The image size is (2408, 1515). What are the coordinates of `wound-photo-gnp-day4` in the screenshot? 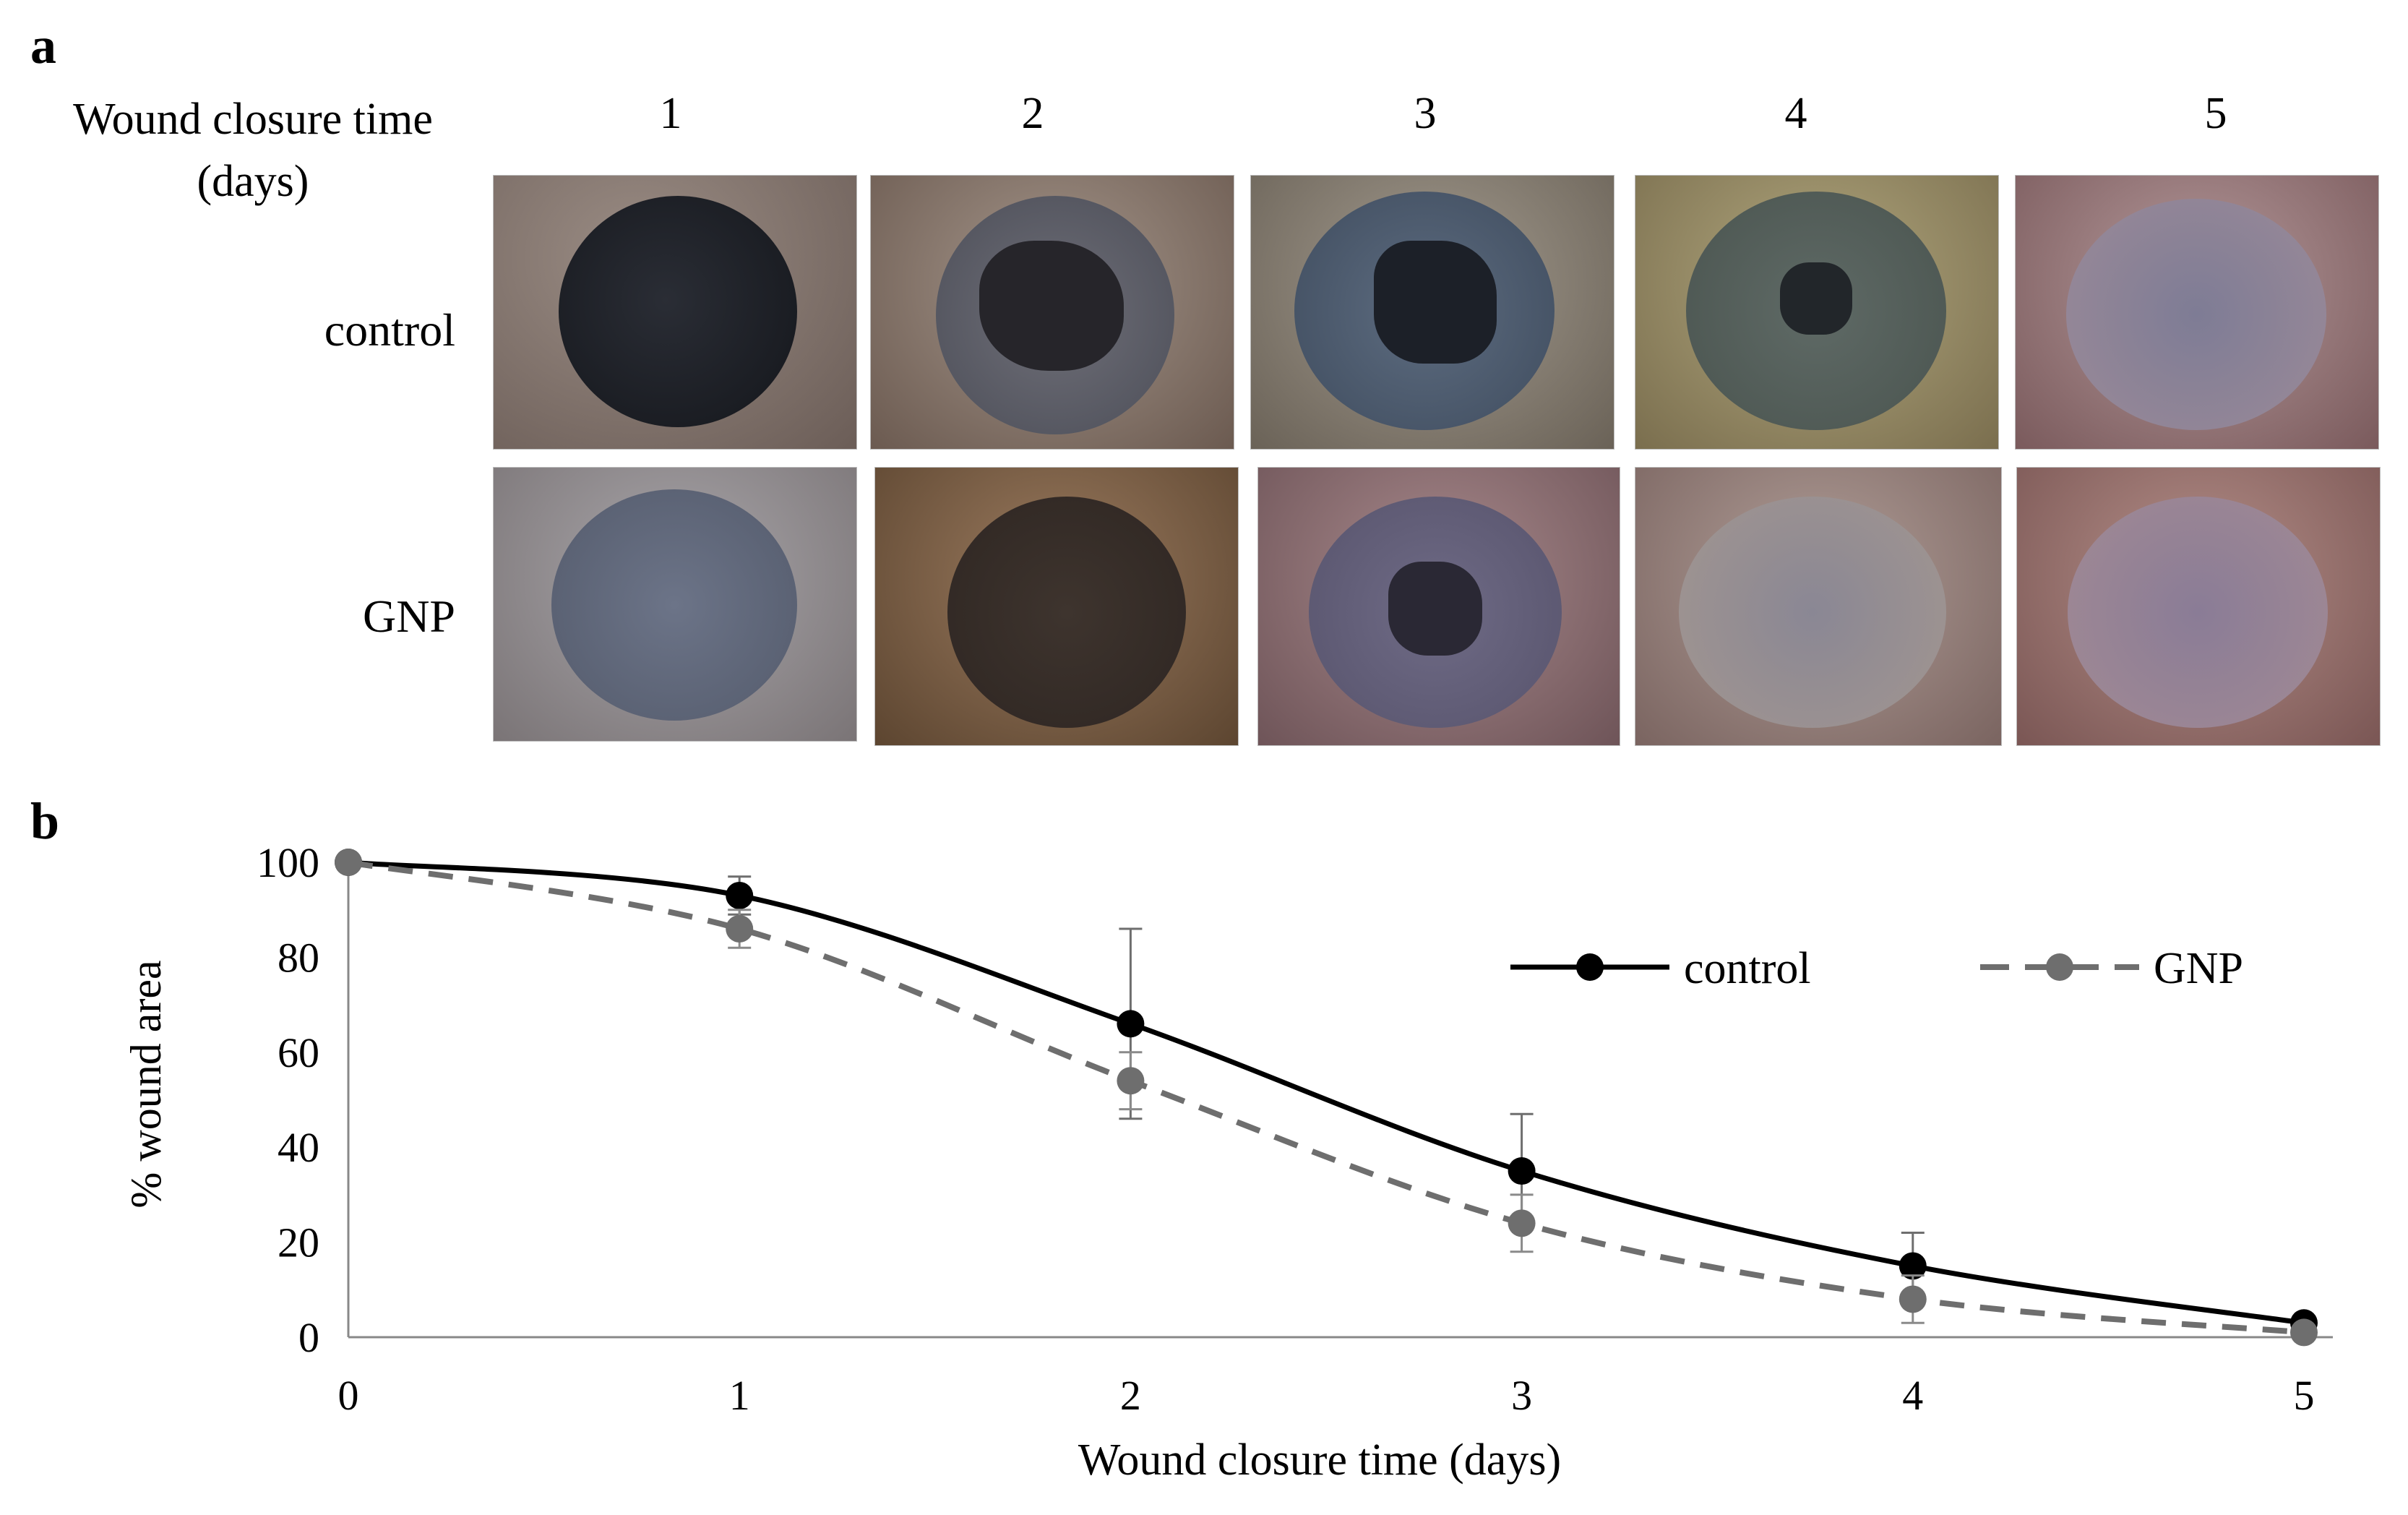 It's located at (1818, 606).